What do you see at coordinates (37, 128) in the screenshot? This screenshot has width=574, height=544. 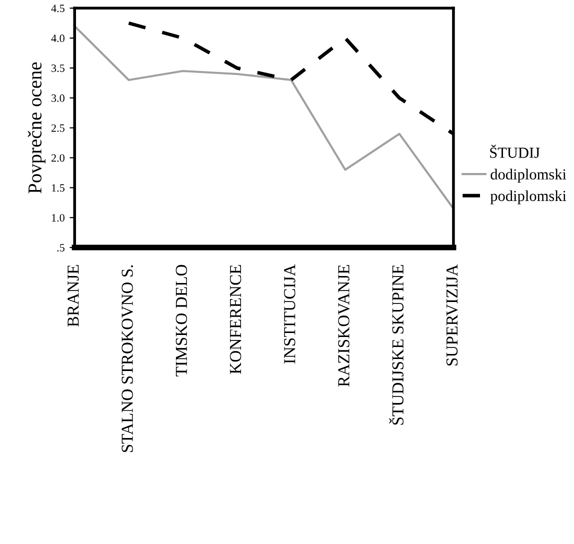 I see `y-axis-title: Povprečne ocene` at bounding box center [37, 128].